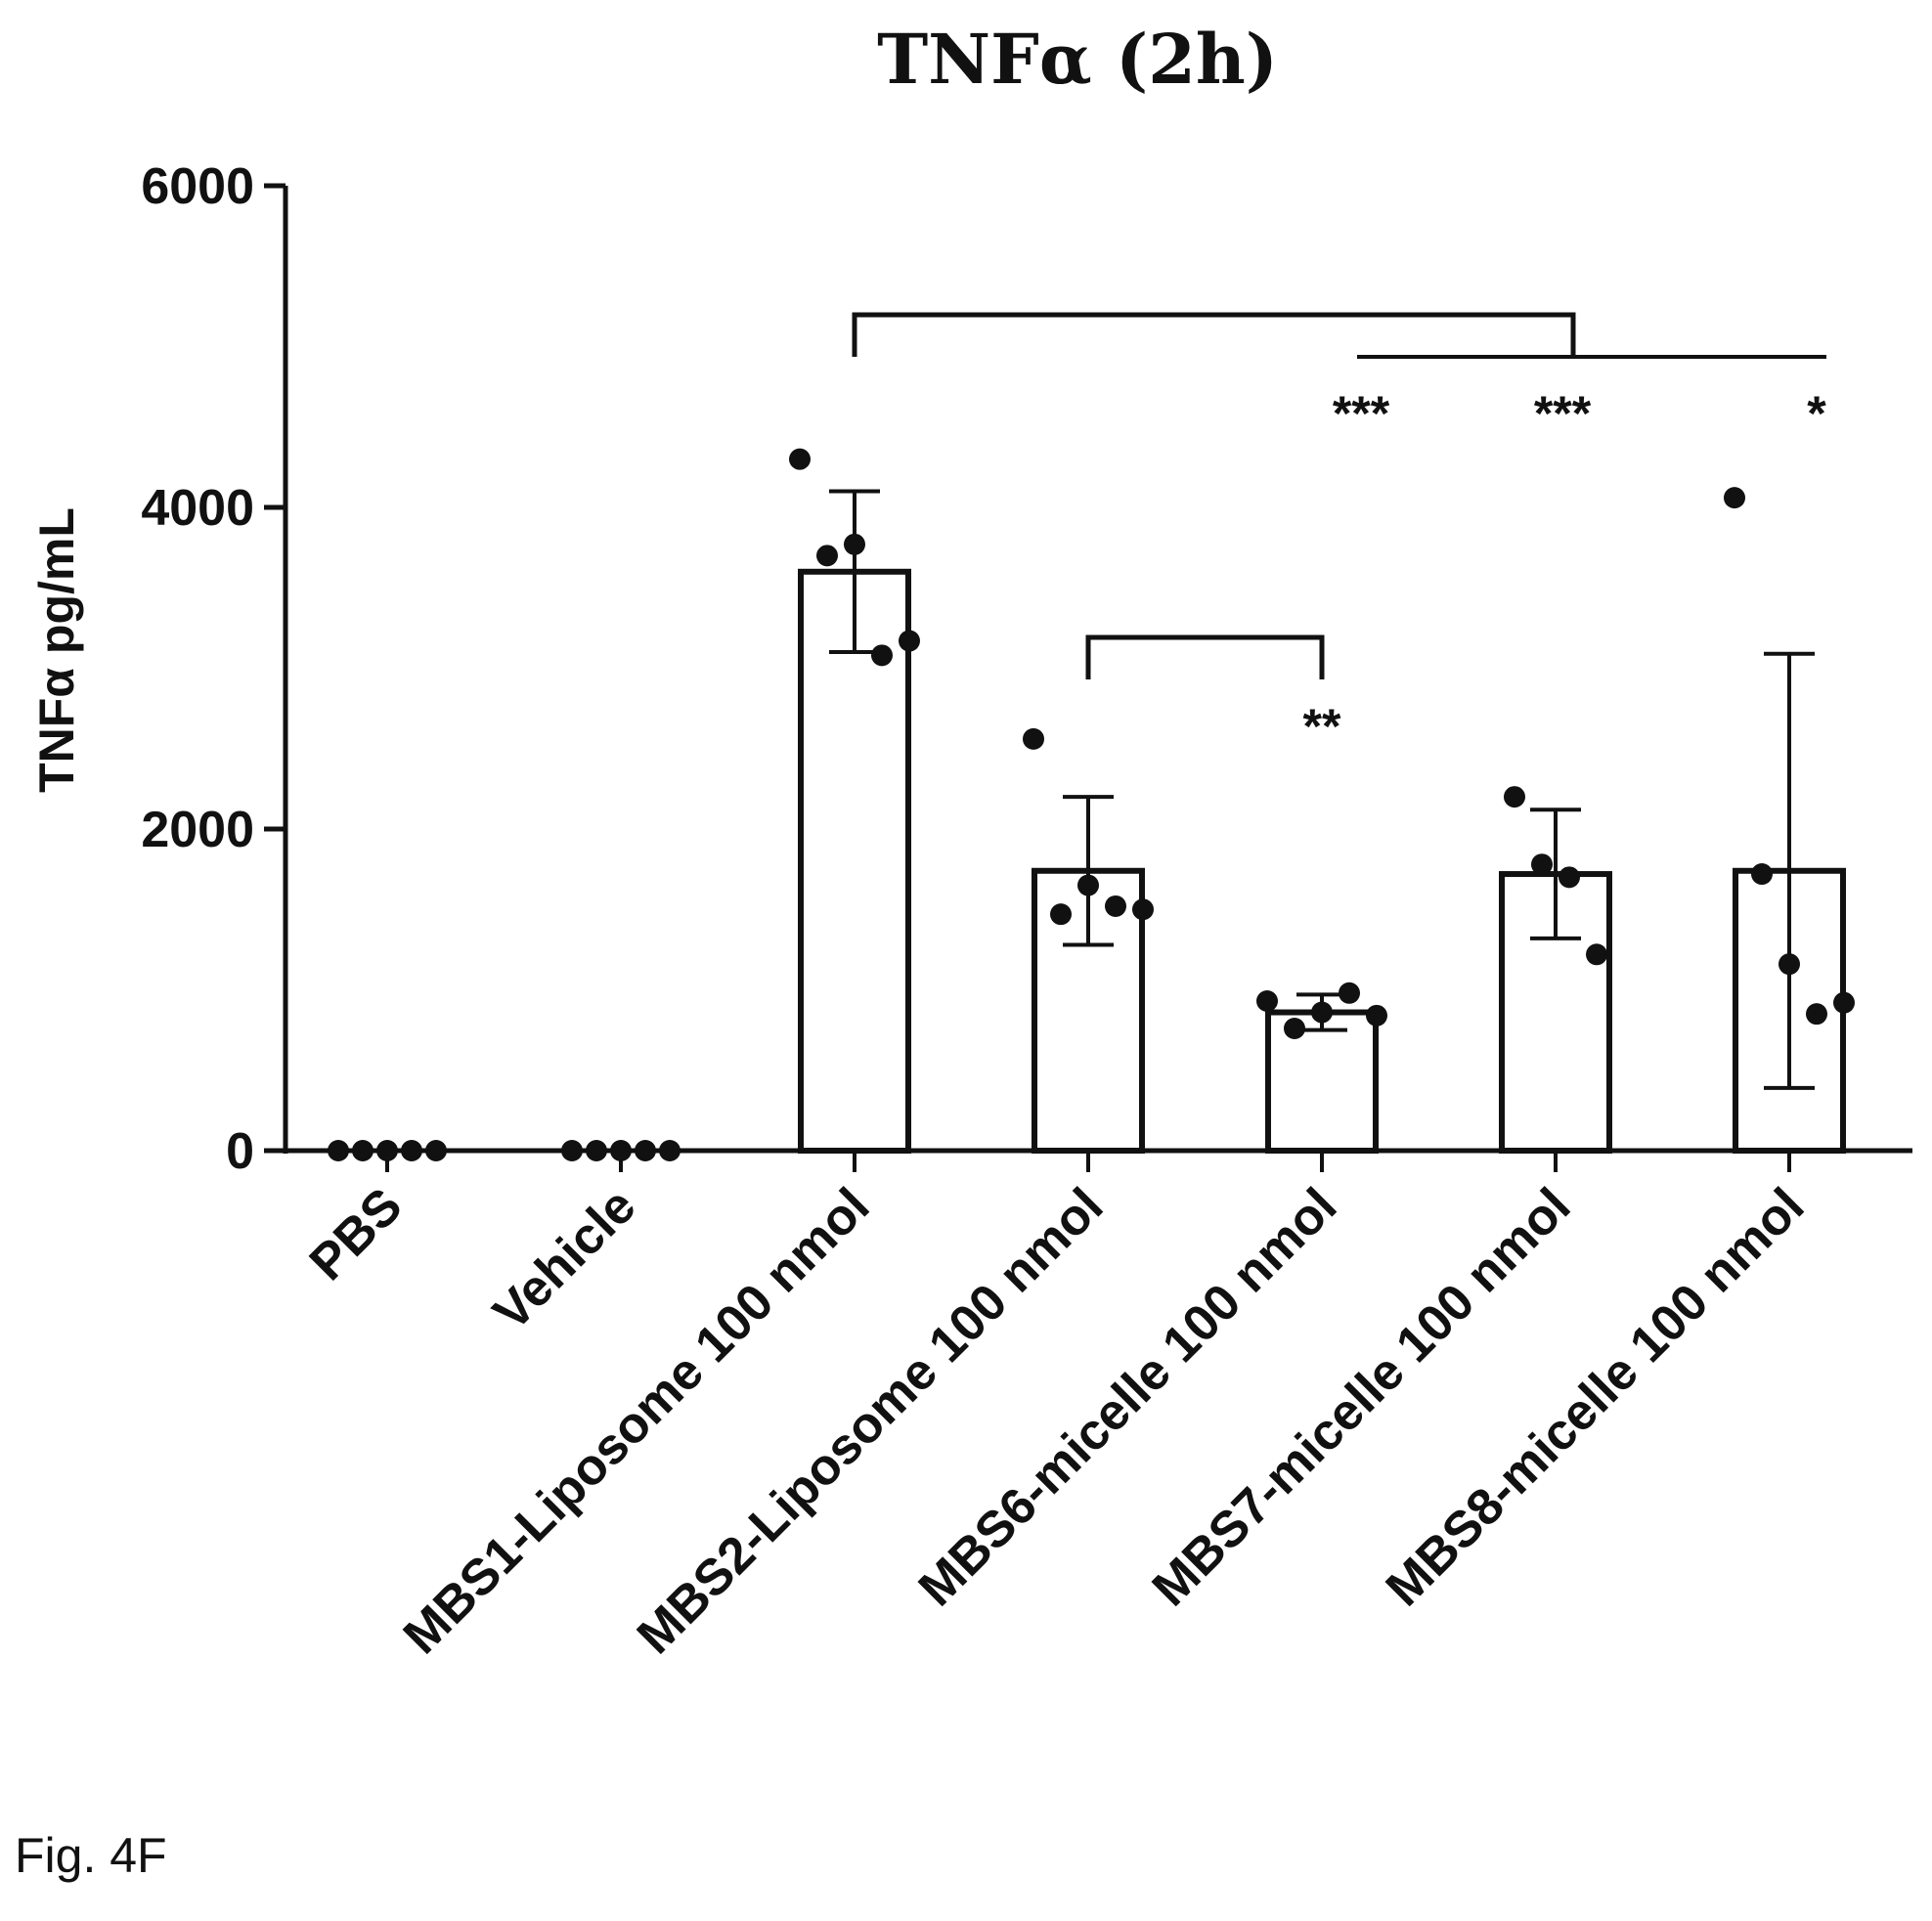  What do you see at coordinates (356, 1234) in the screenshot?
I see `x-tick-label: PBS` at bounding box center [356, 1234].